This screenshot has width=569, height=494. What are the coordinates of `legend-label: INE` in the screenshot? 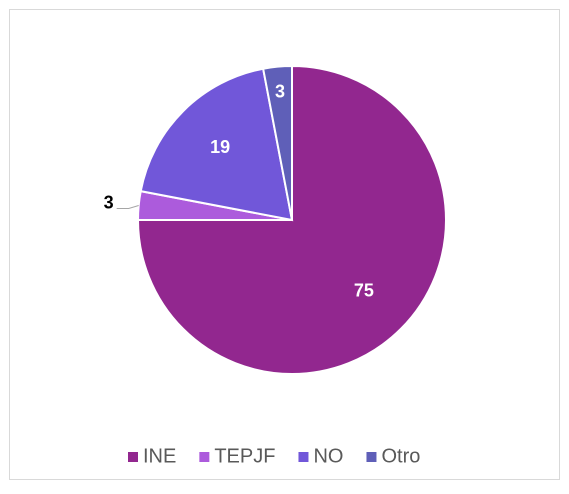 It's located at (159, 456).